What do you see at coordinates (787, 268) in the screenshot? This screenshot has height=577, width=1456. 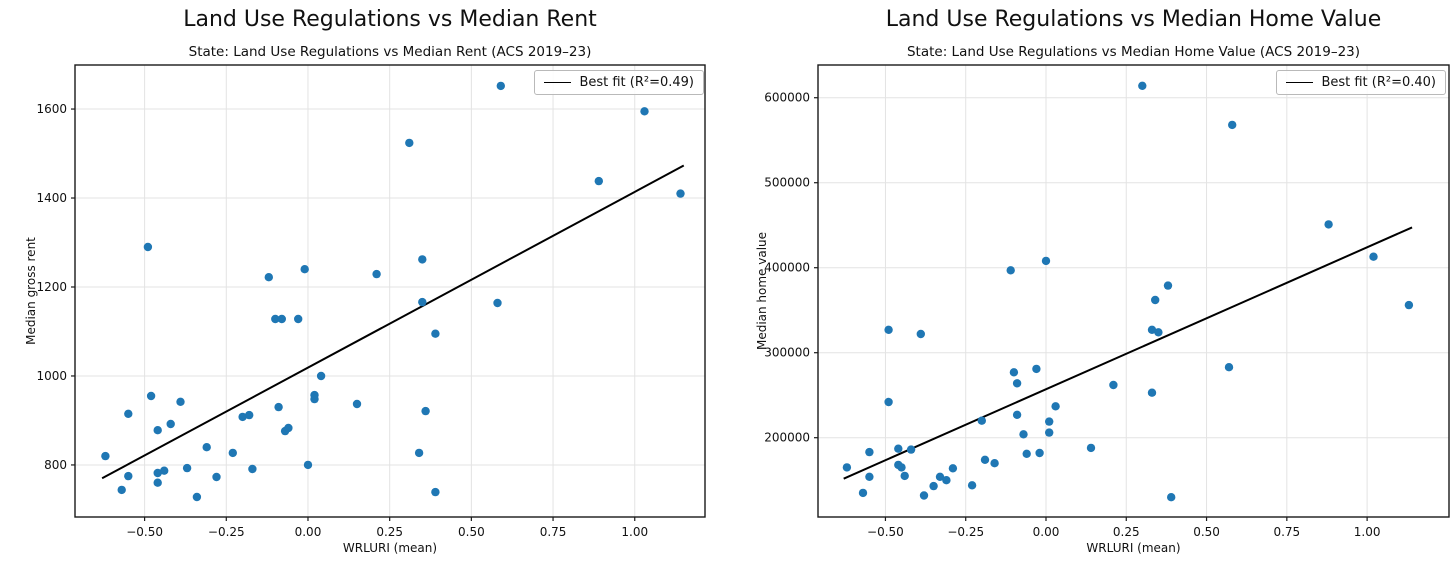 I see `y-tick-label: 400000` at bounding box center [787, 268].